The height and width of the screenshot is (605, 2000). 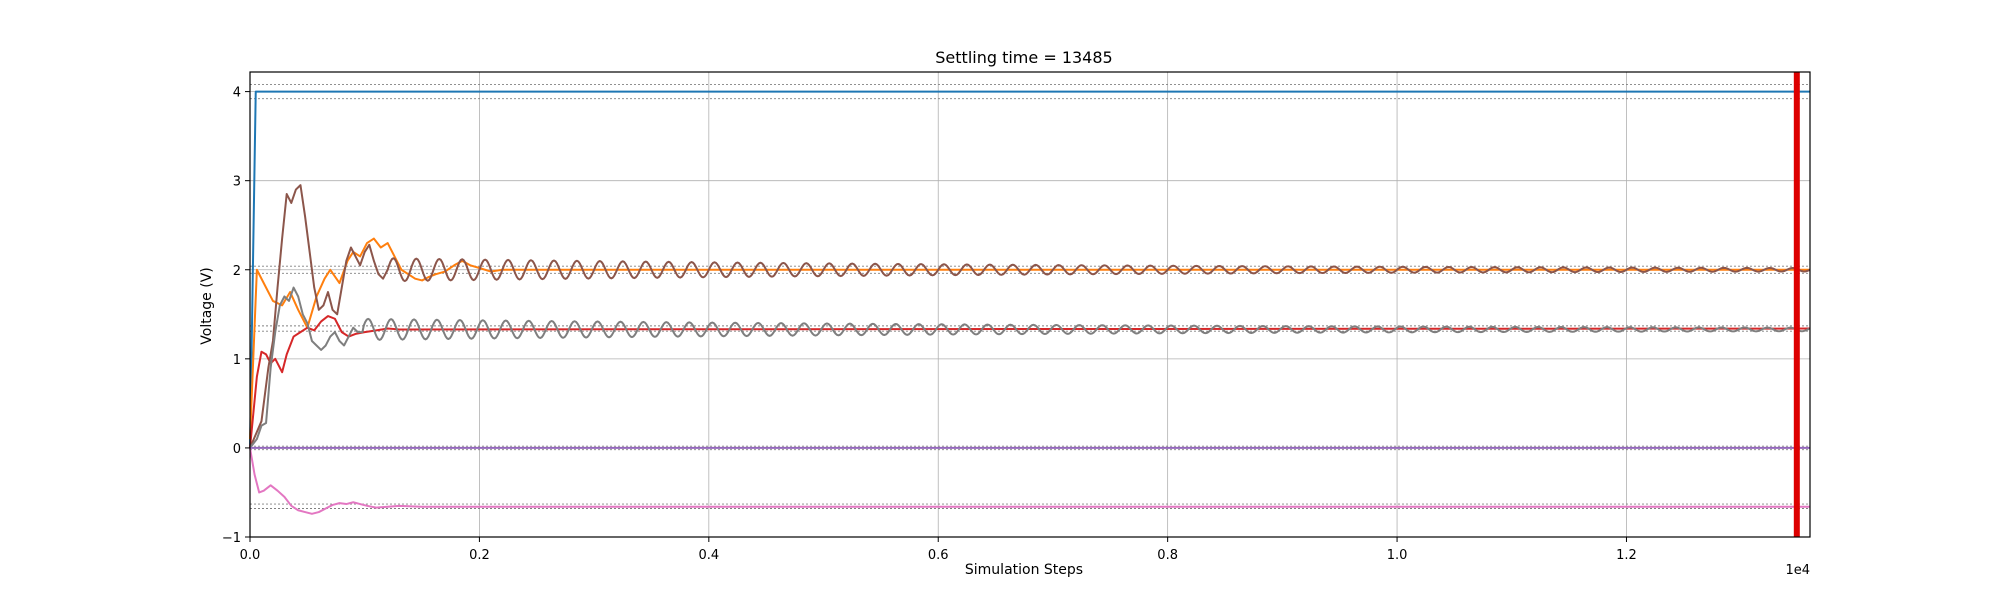 I want to click on x-tick-label: 0.0, so click(x=250, y=555).